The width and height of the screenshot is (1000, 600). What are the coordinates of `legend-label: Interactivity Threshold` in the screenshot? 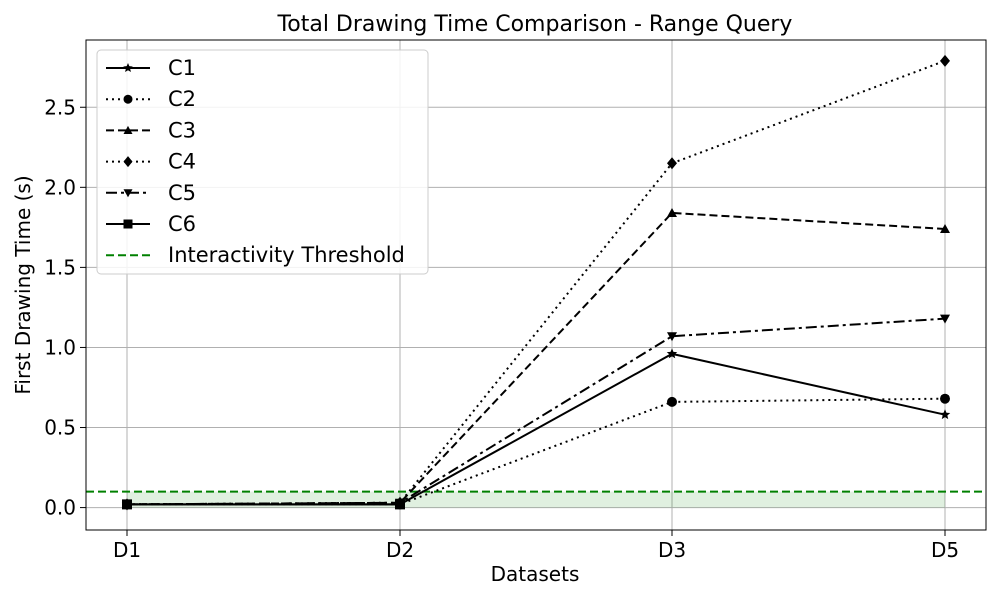 It's located at (286, 255).